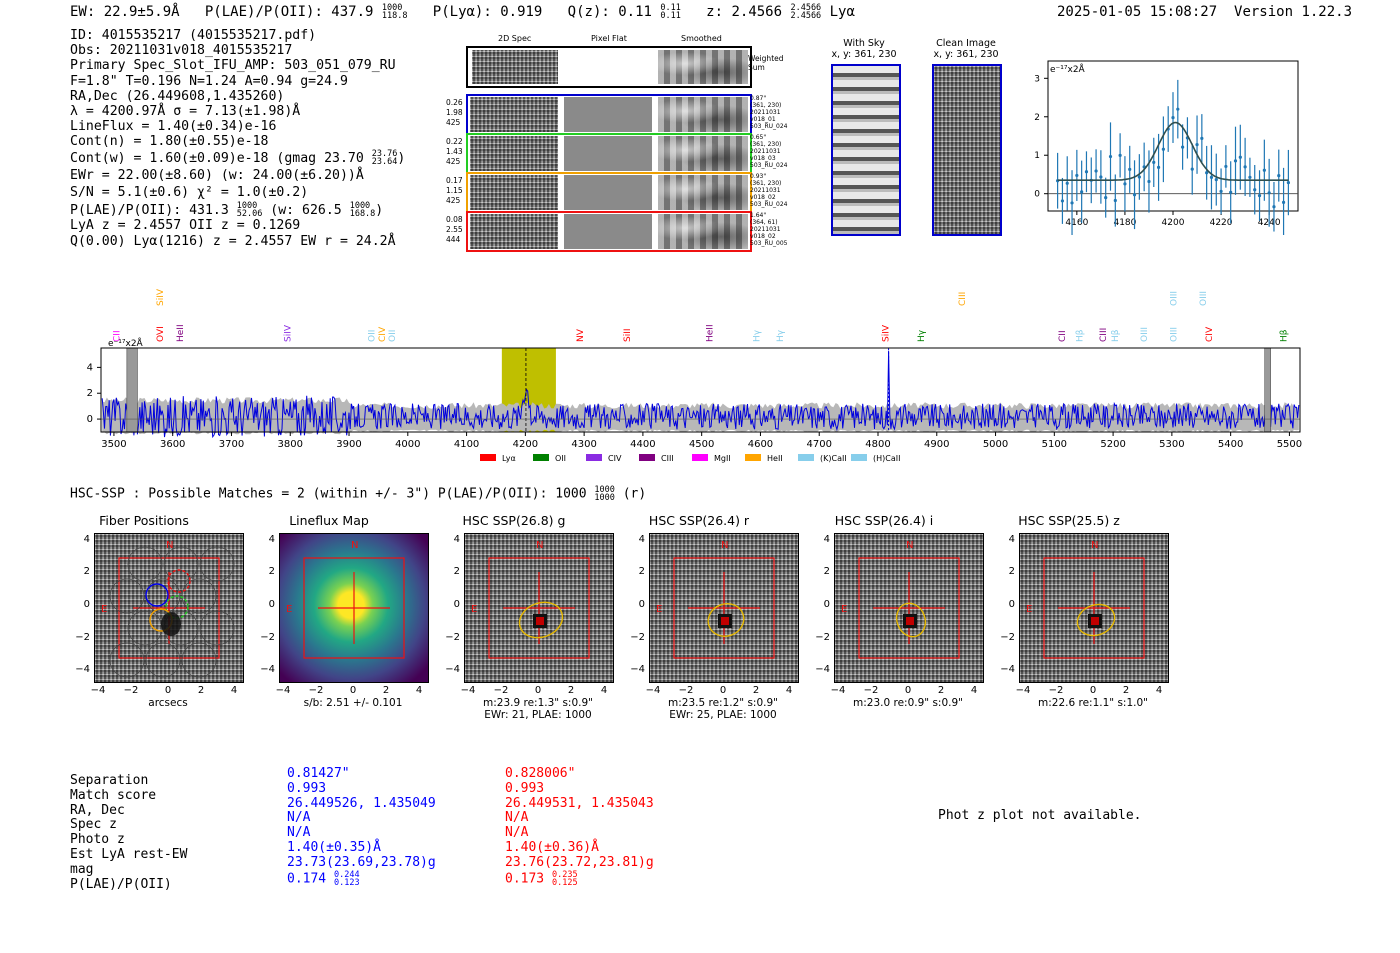 The width and height of the screenshot is (1400, 953). What do you see at coordinates (608, 192) in the screenshot?
I see `cutout-pixel-flat` at bounding box center [608, 192].